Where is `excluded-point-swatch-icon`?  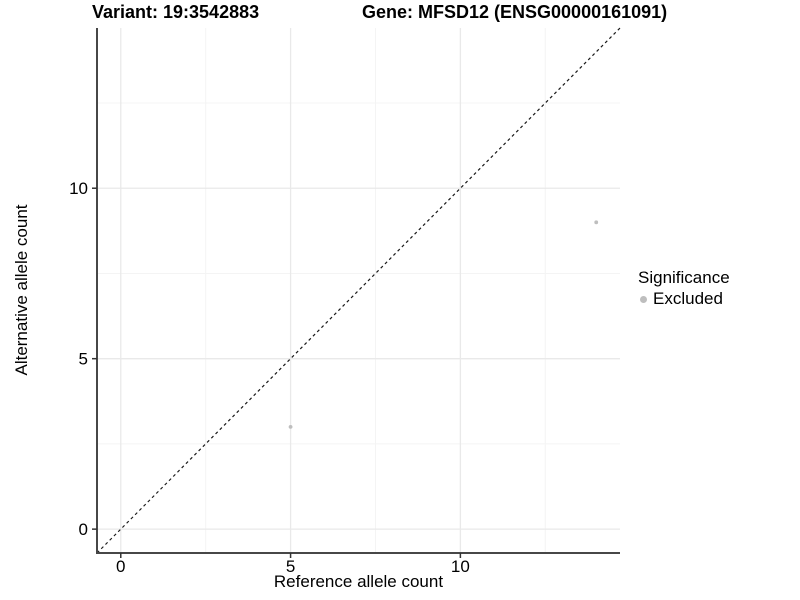 excluded-point-swatch-icon is located at coordinates (643, 299).